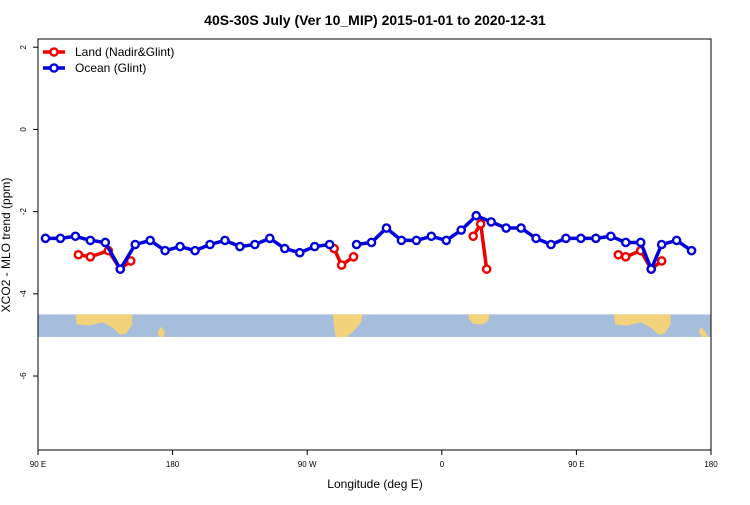 The height and width of the screenshot is (505, 750). Describe the element at coordinates (23, 294) in the screenshot. I see `y-tick-label: -4` at that location.